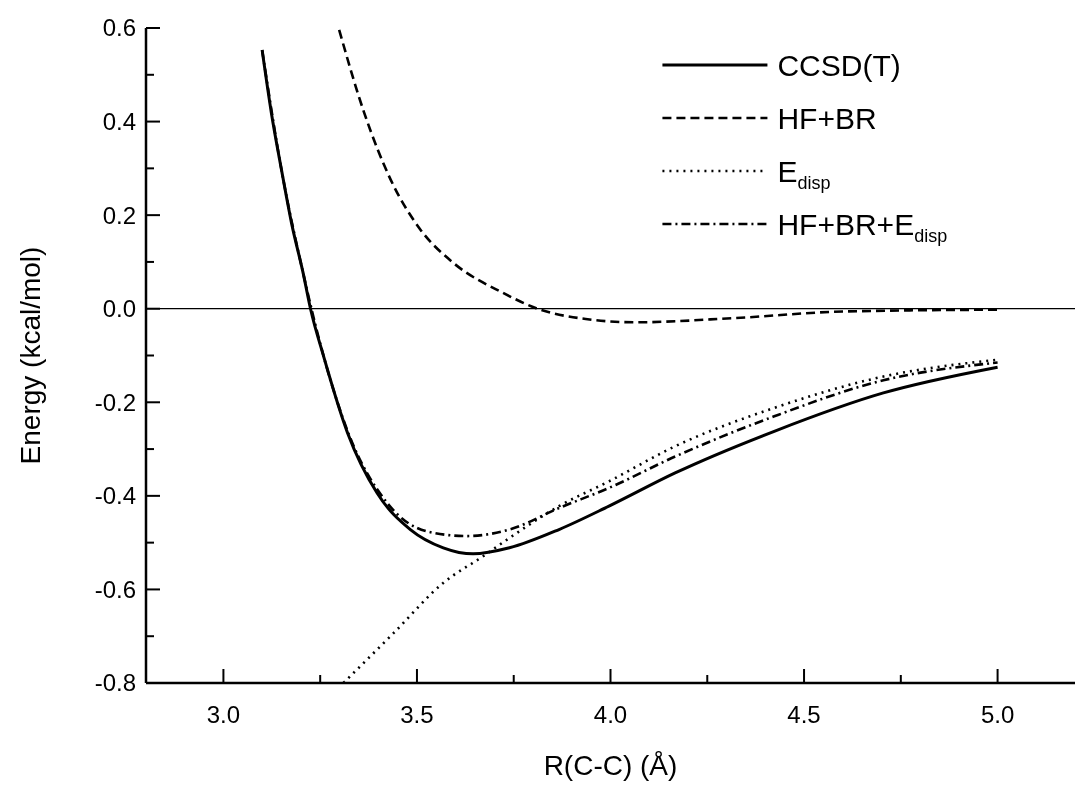 The height and width of the screenshot is (797, 1077). Describe the element at coordinates (839, 65) in the screenshot. I see `legend-label: CCSD(T)` at that location.